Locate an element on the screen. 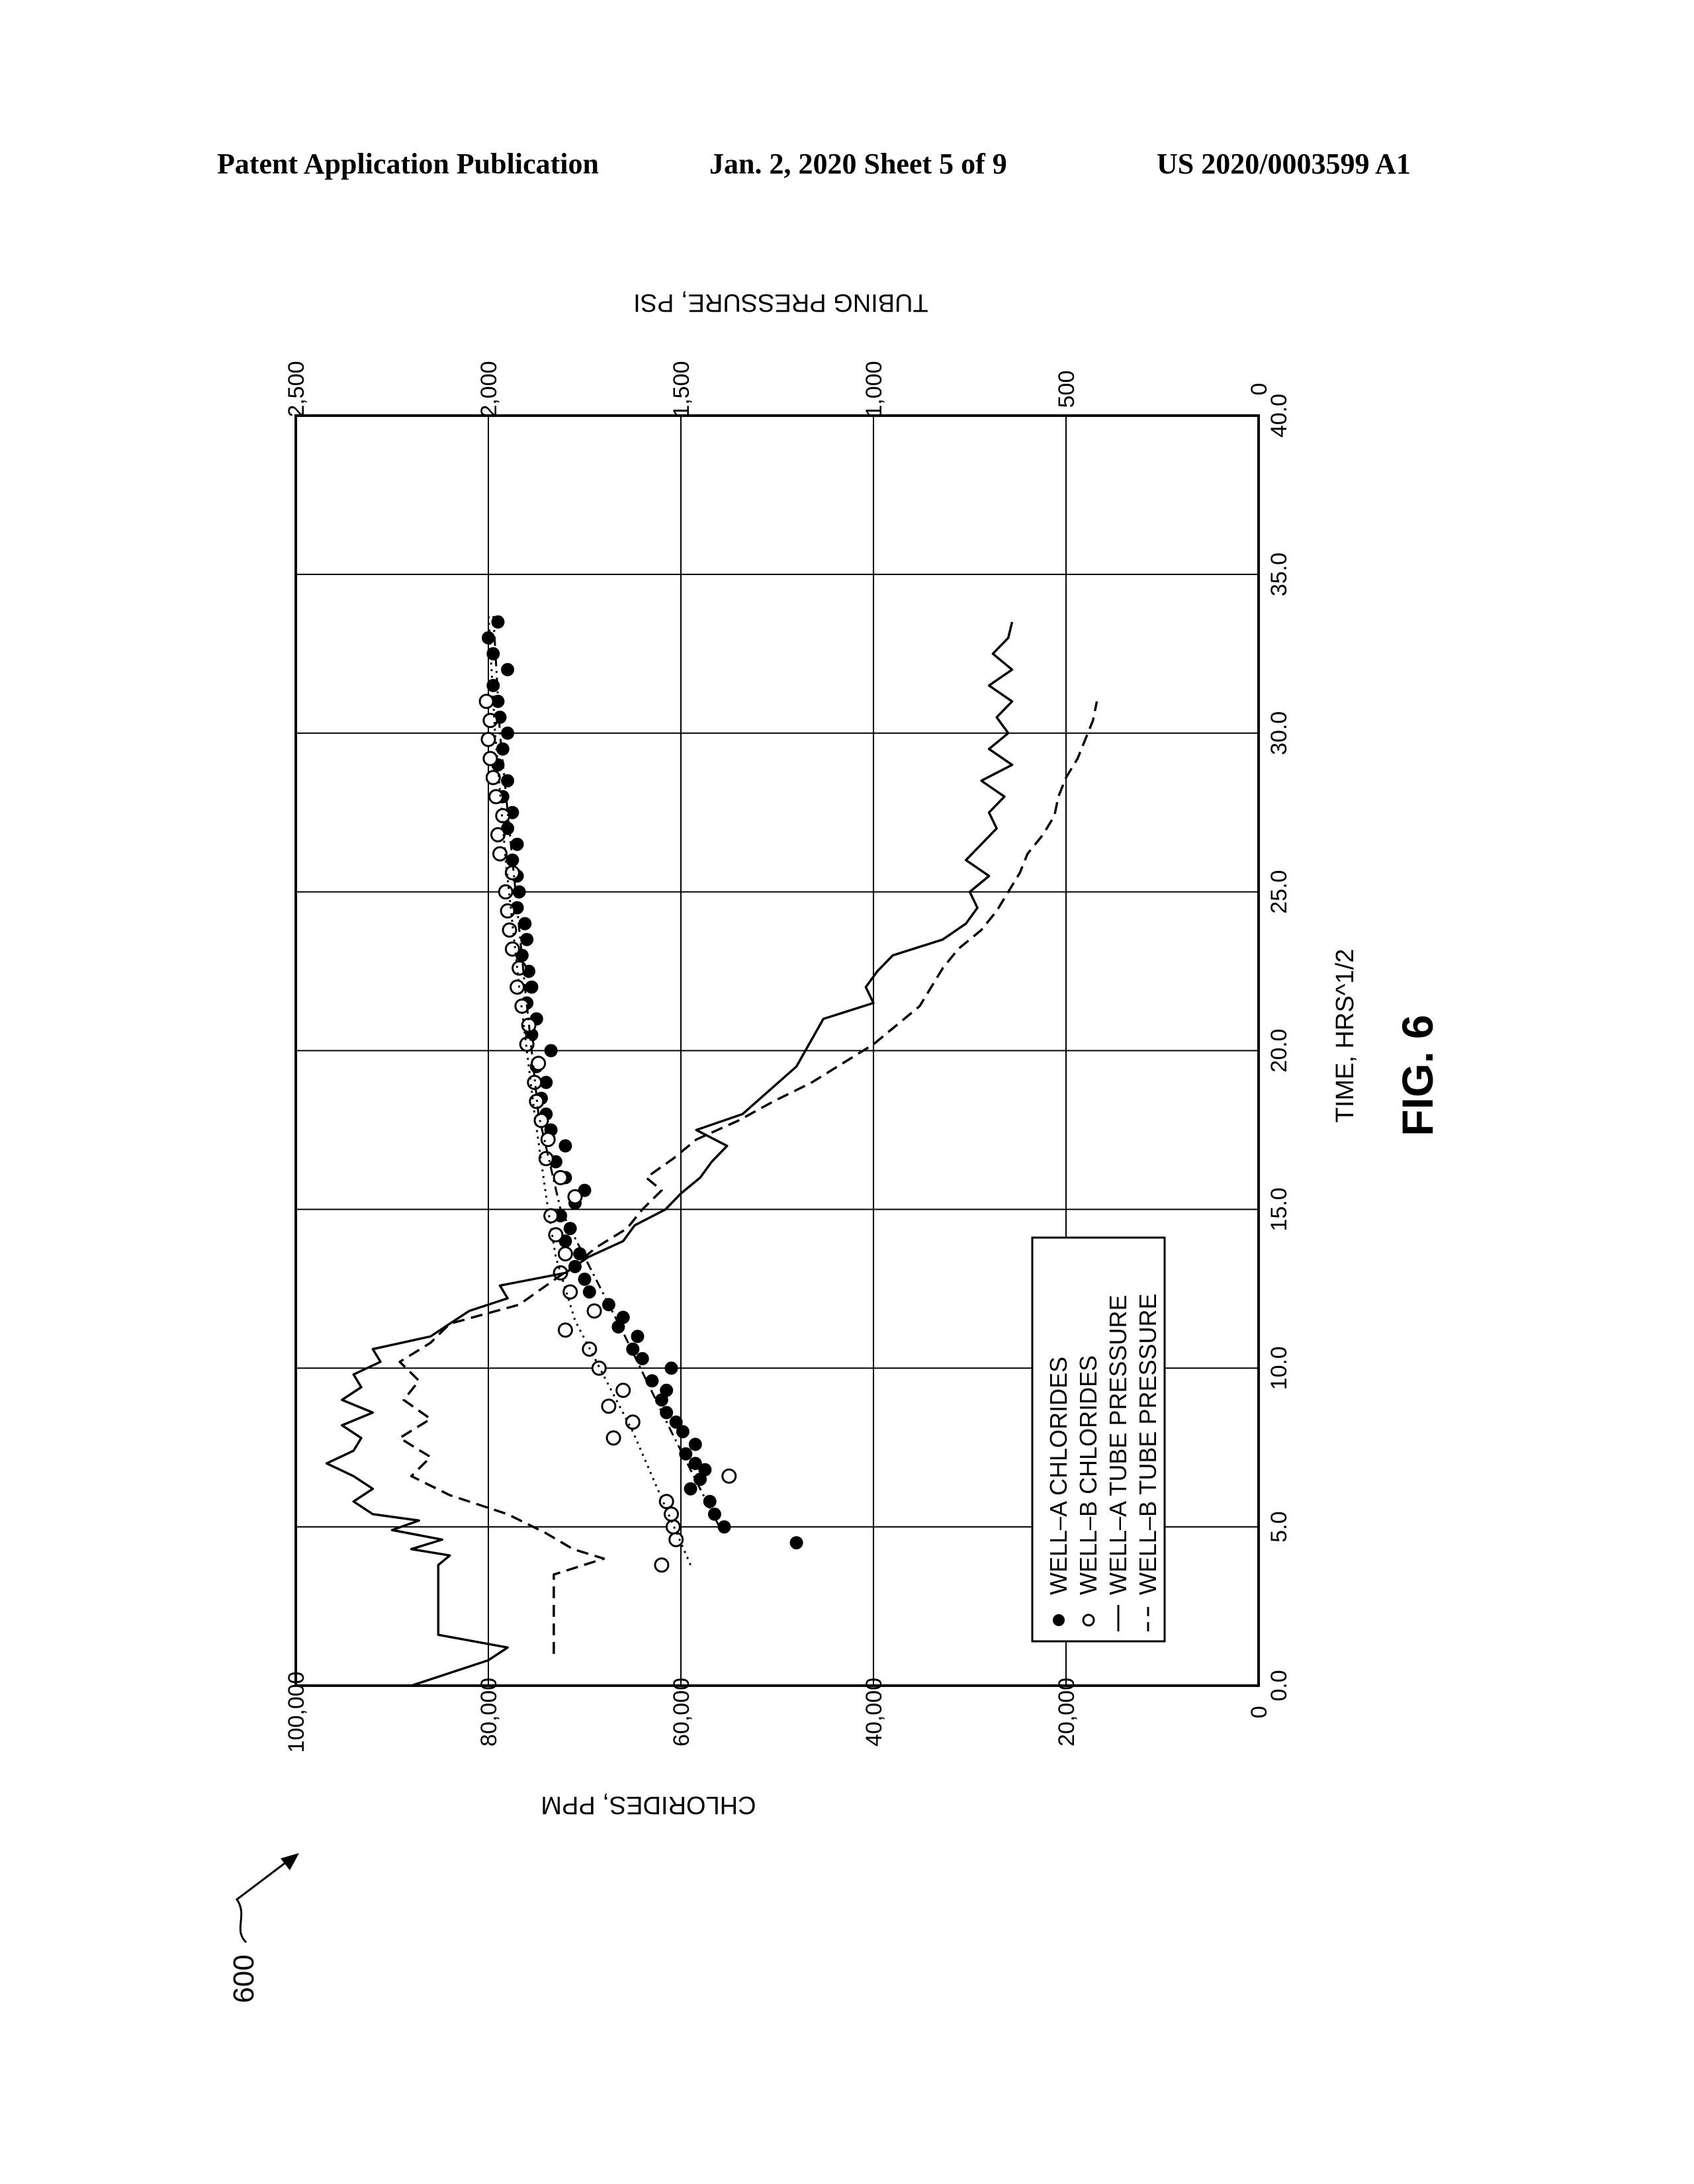 Image resolution: width=1694 pixels, height=2184 pixels. y-left-tick-label-4: 80,000 is located at coordinates (489, 1712).